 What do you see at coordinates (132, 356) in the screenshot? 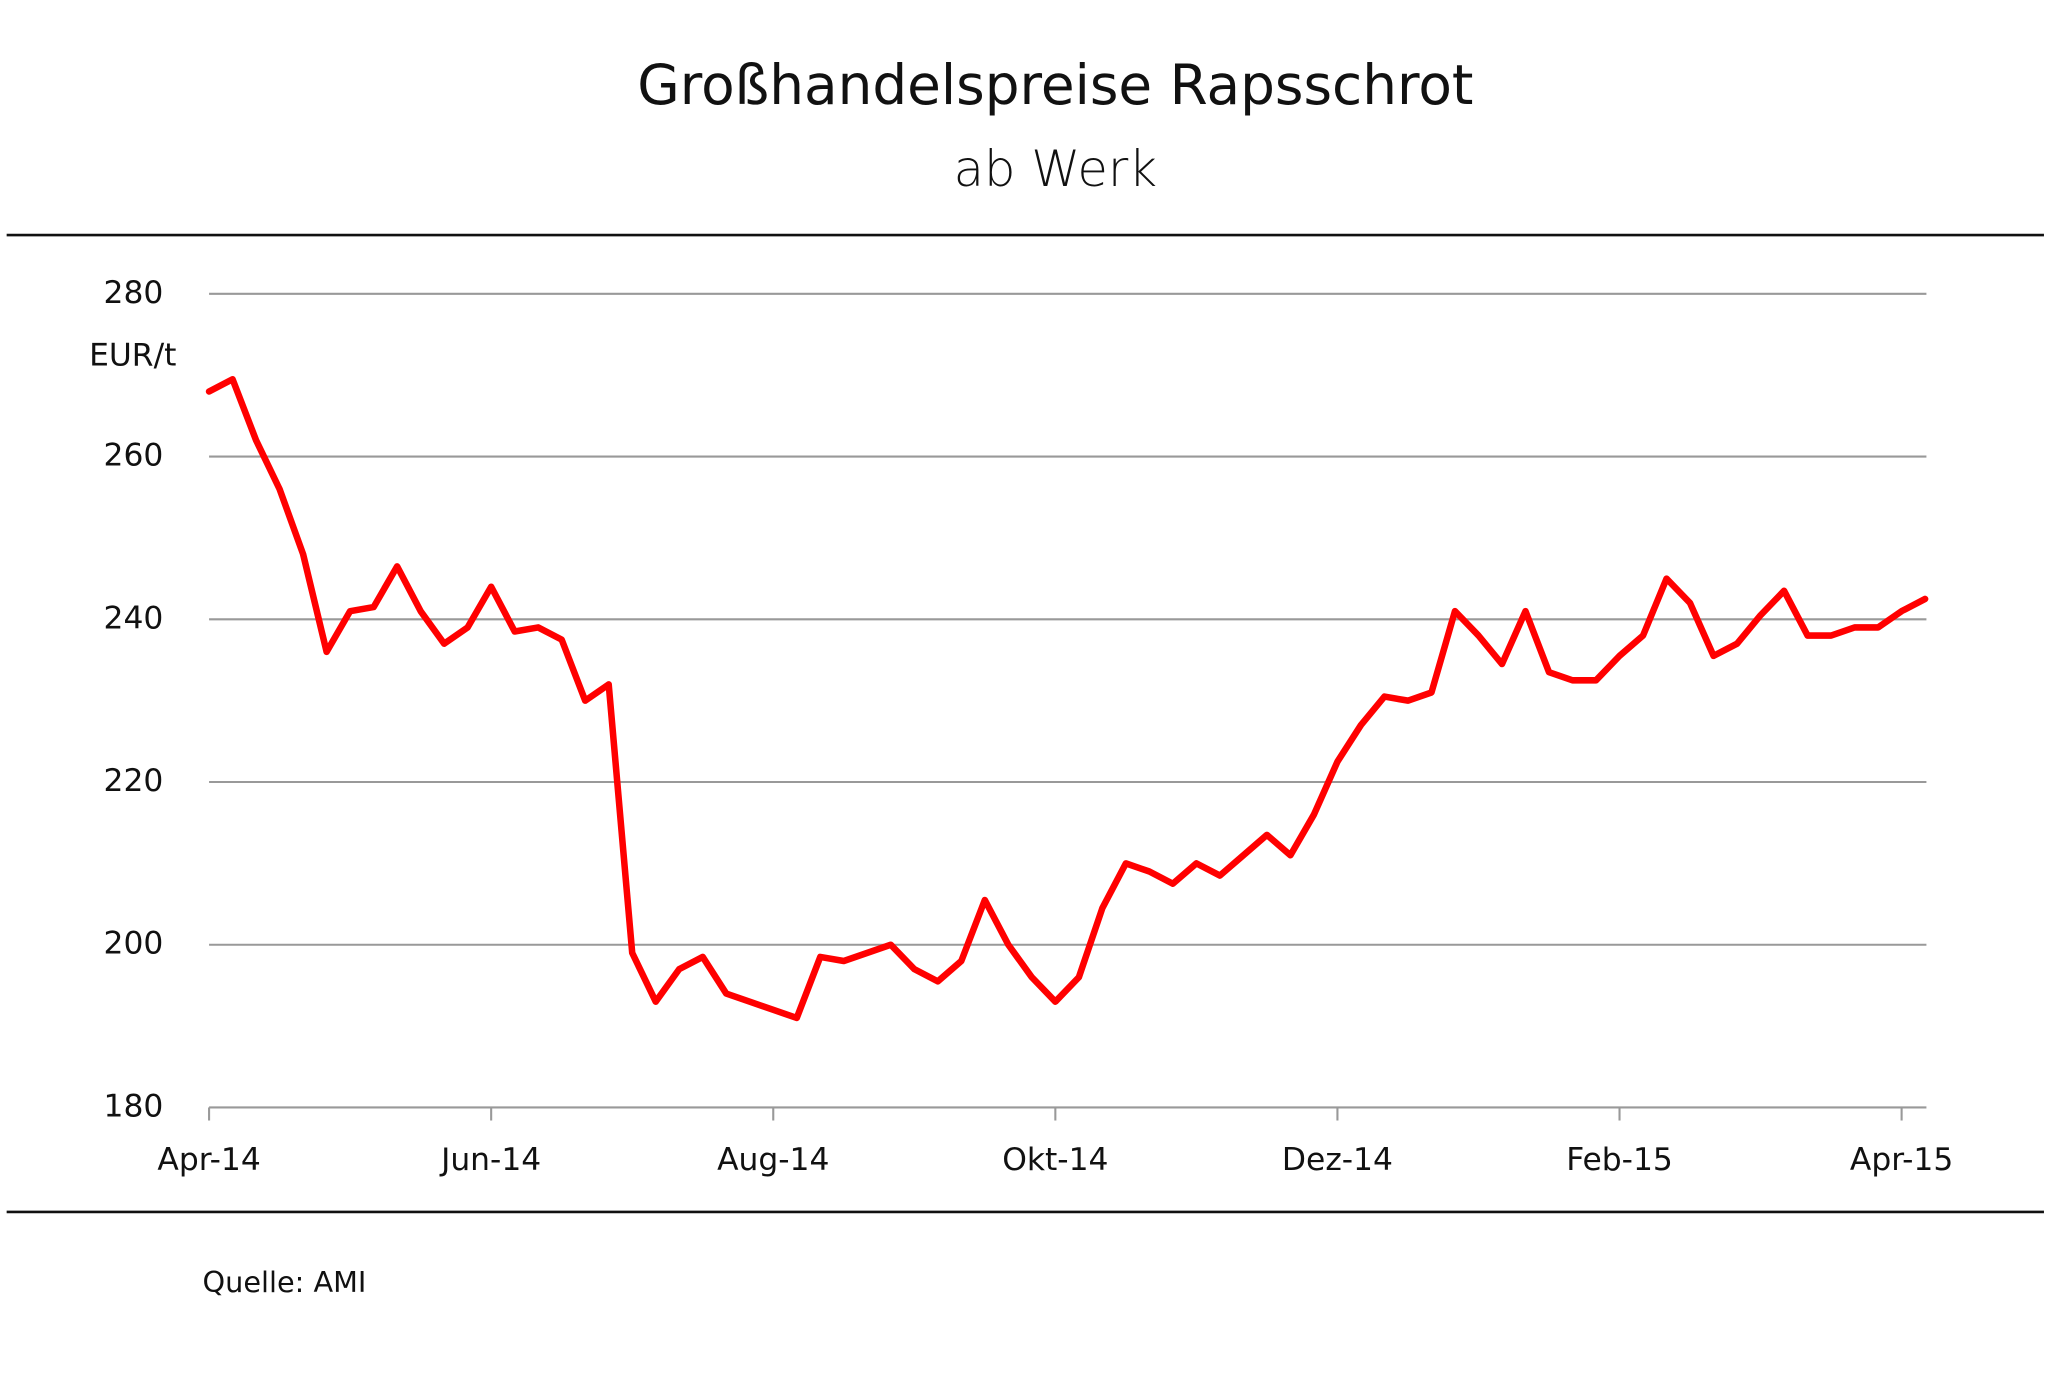
I see `y-axis-label: EUR/t` at bounding box center [132, 356].